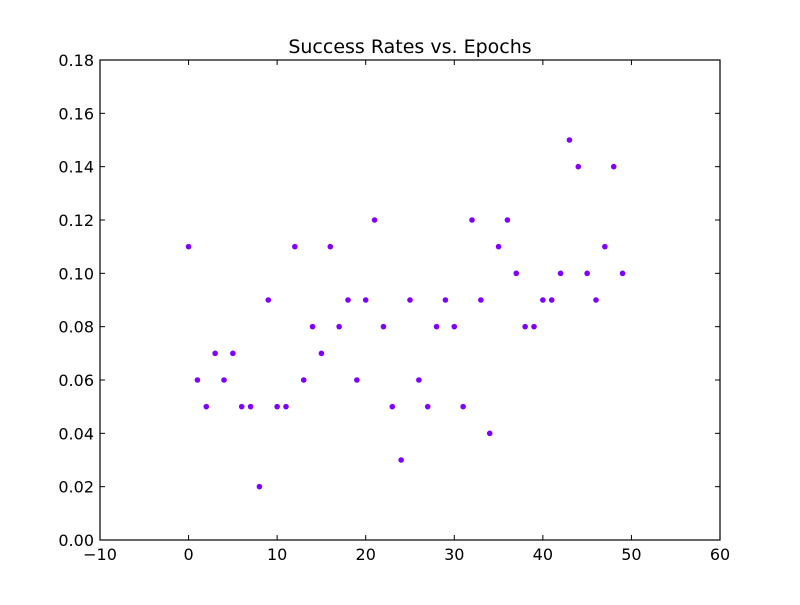 This screenshot has height=605, width=800. What do you see at coordinates (76, 487) in the screenshot?
I see `y-tick-label: 0.02` at bounding box center [76, 487].